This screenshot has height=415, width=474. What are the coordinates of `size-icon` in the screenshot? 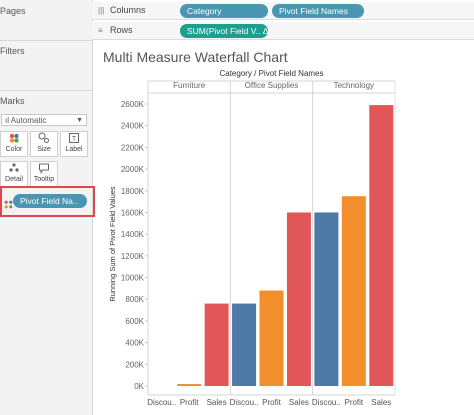 It's located at (44, 139).